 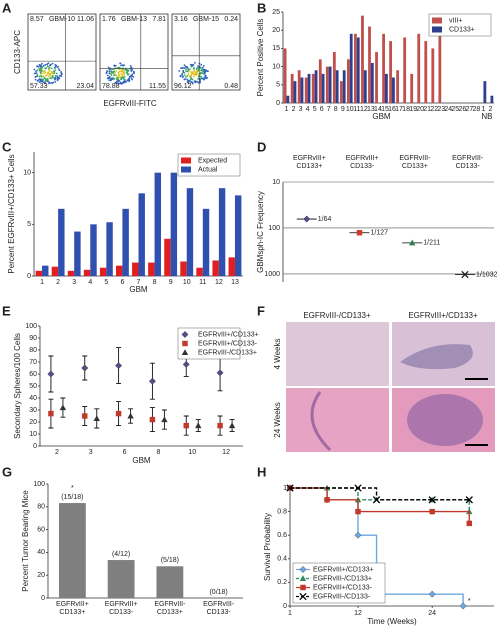 I want to click on value-label: 1/127, so click(x=379, y=233).